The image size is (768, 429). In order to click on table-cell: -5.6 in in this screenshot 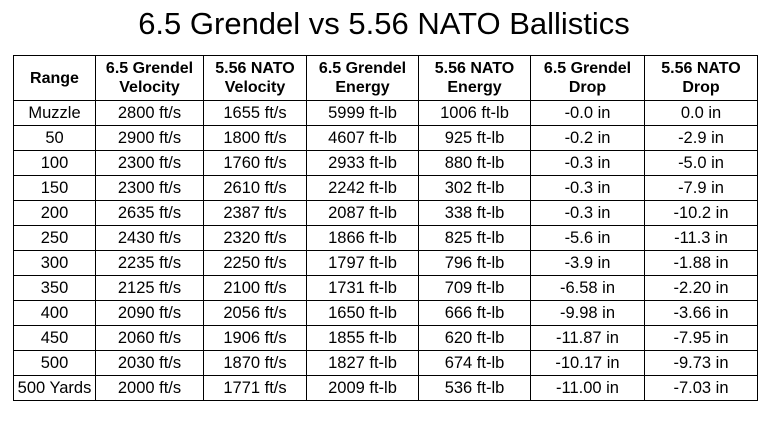, I will do `click(587, 238)`.